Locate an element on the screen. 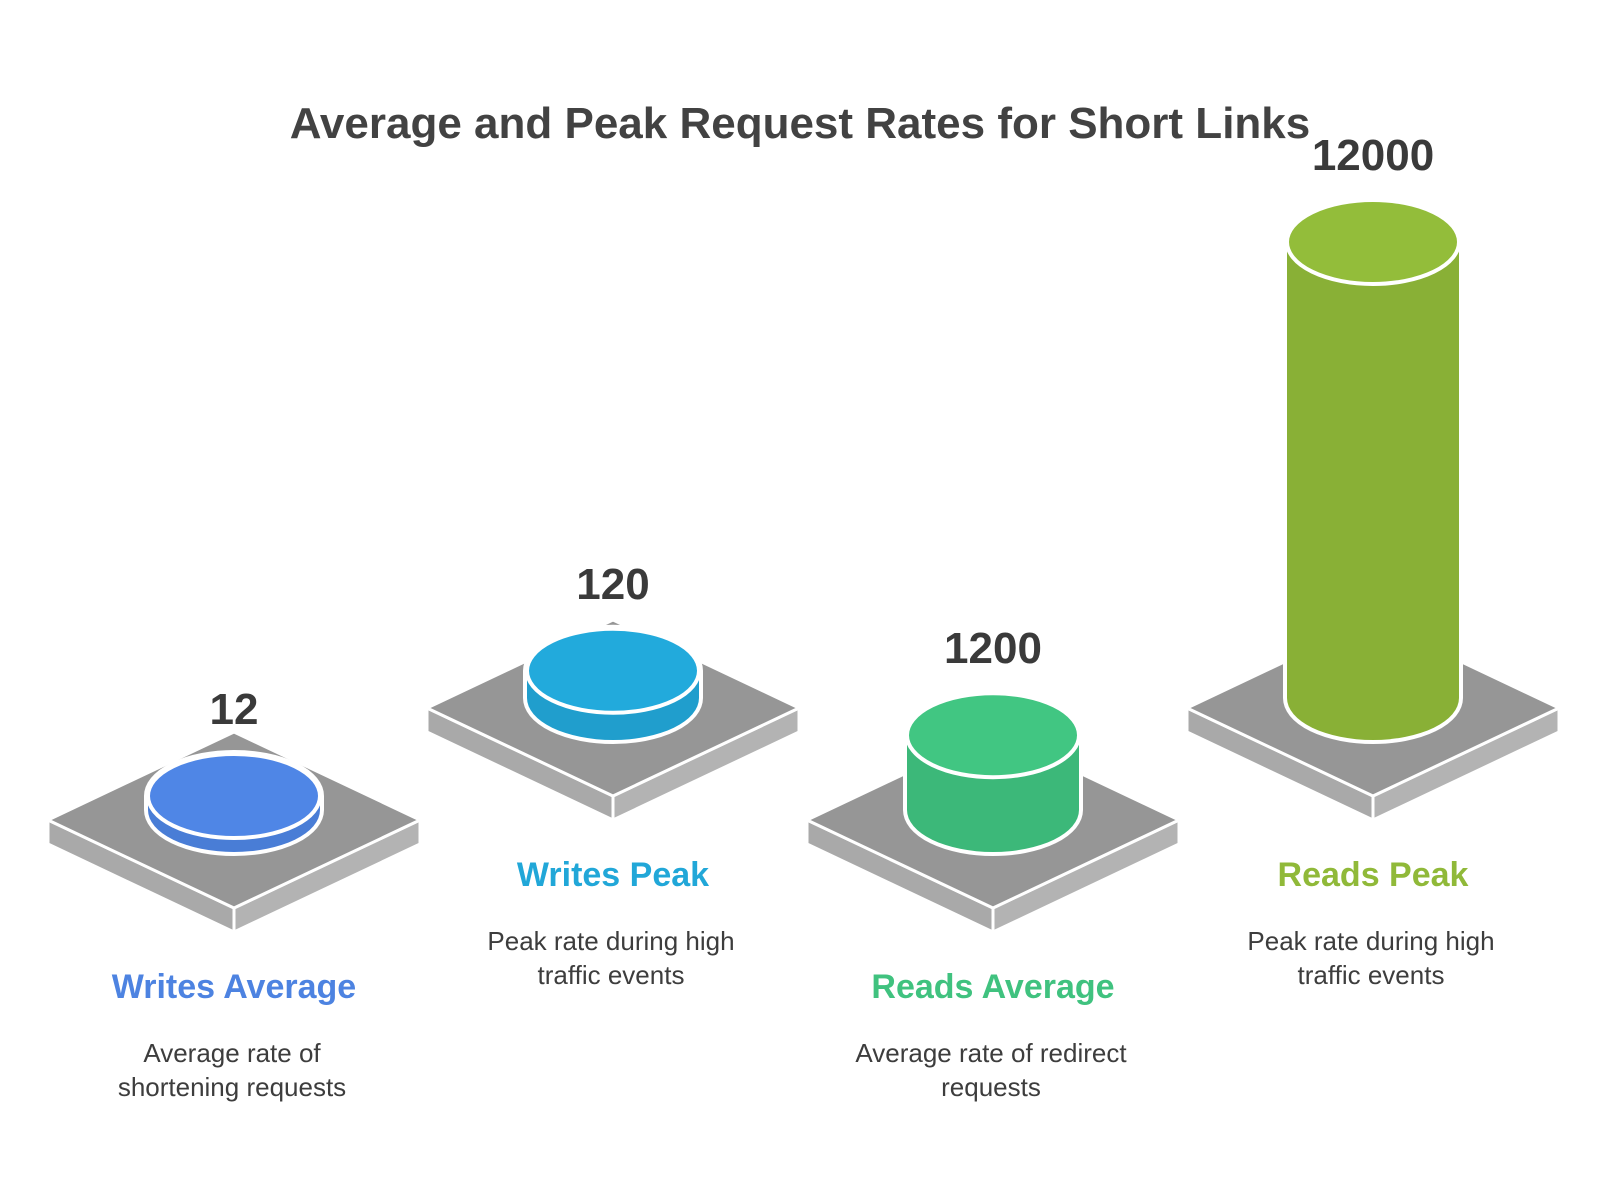 The height and width of the screenshot is (1192, 1600). value-label: 12 is located at coordinates (234, 709).